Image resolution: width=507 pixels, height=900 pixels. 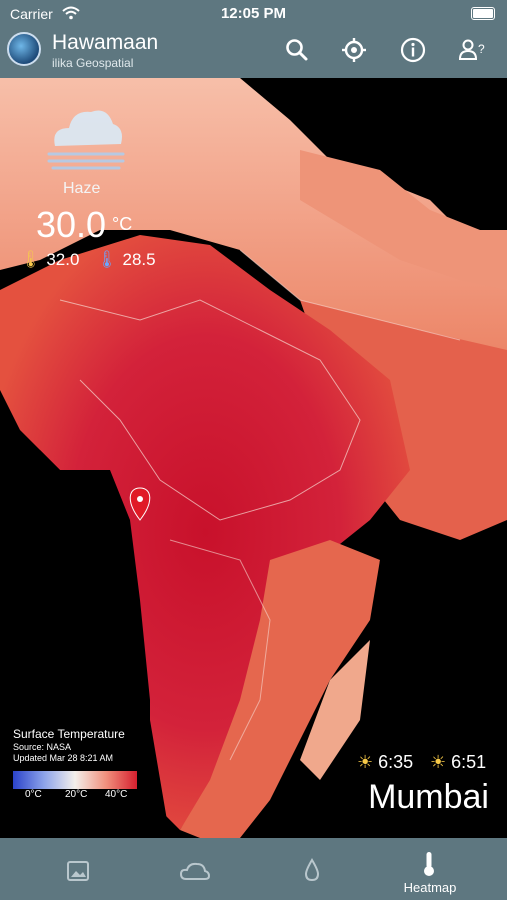 I want to click on tab-images, so click(x=77, y=869).